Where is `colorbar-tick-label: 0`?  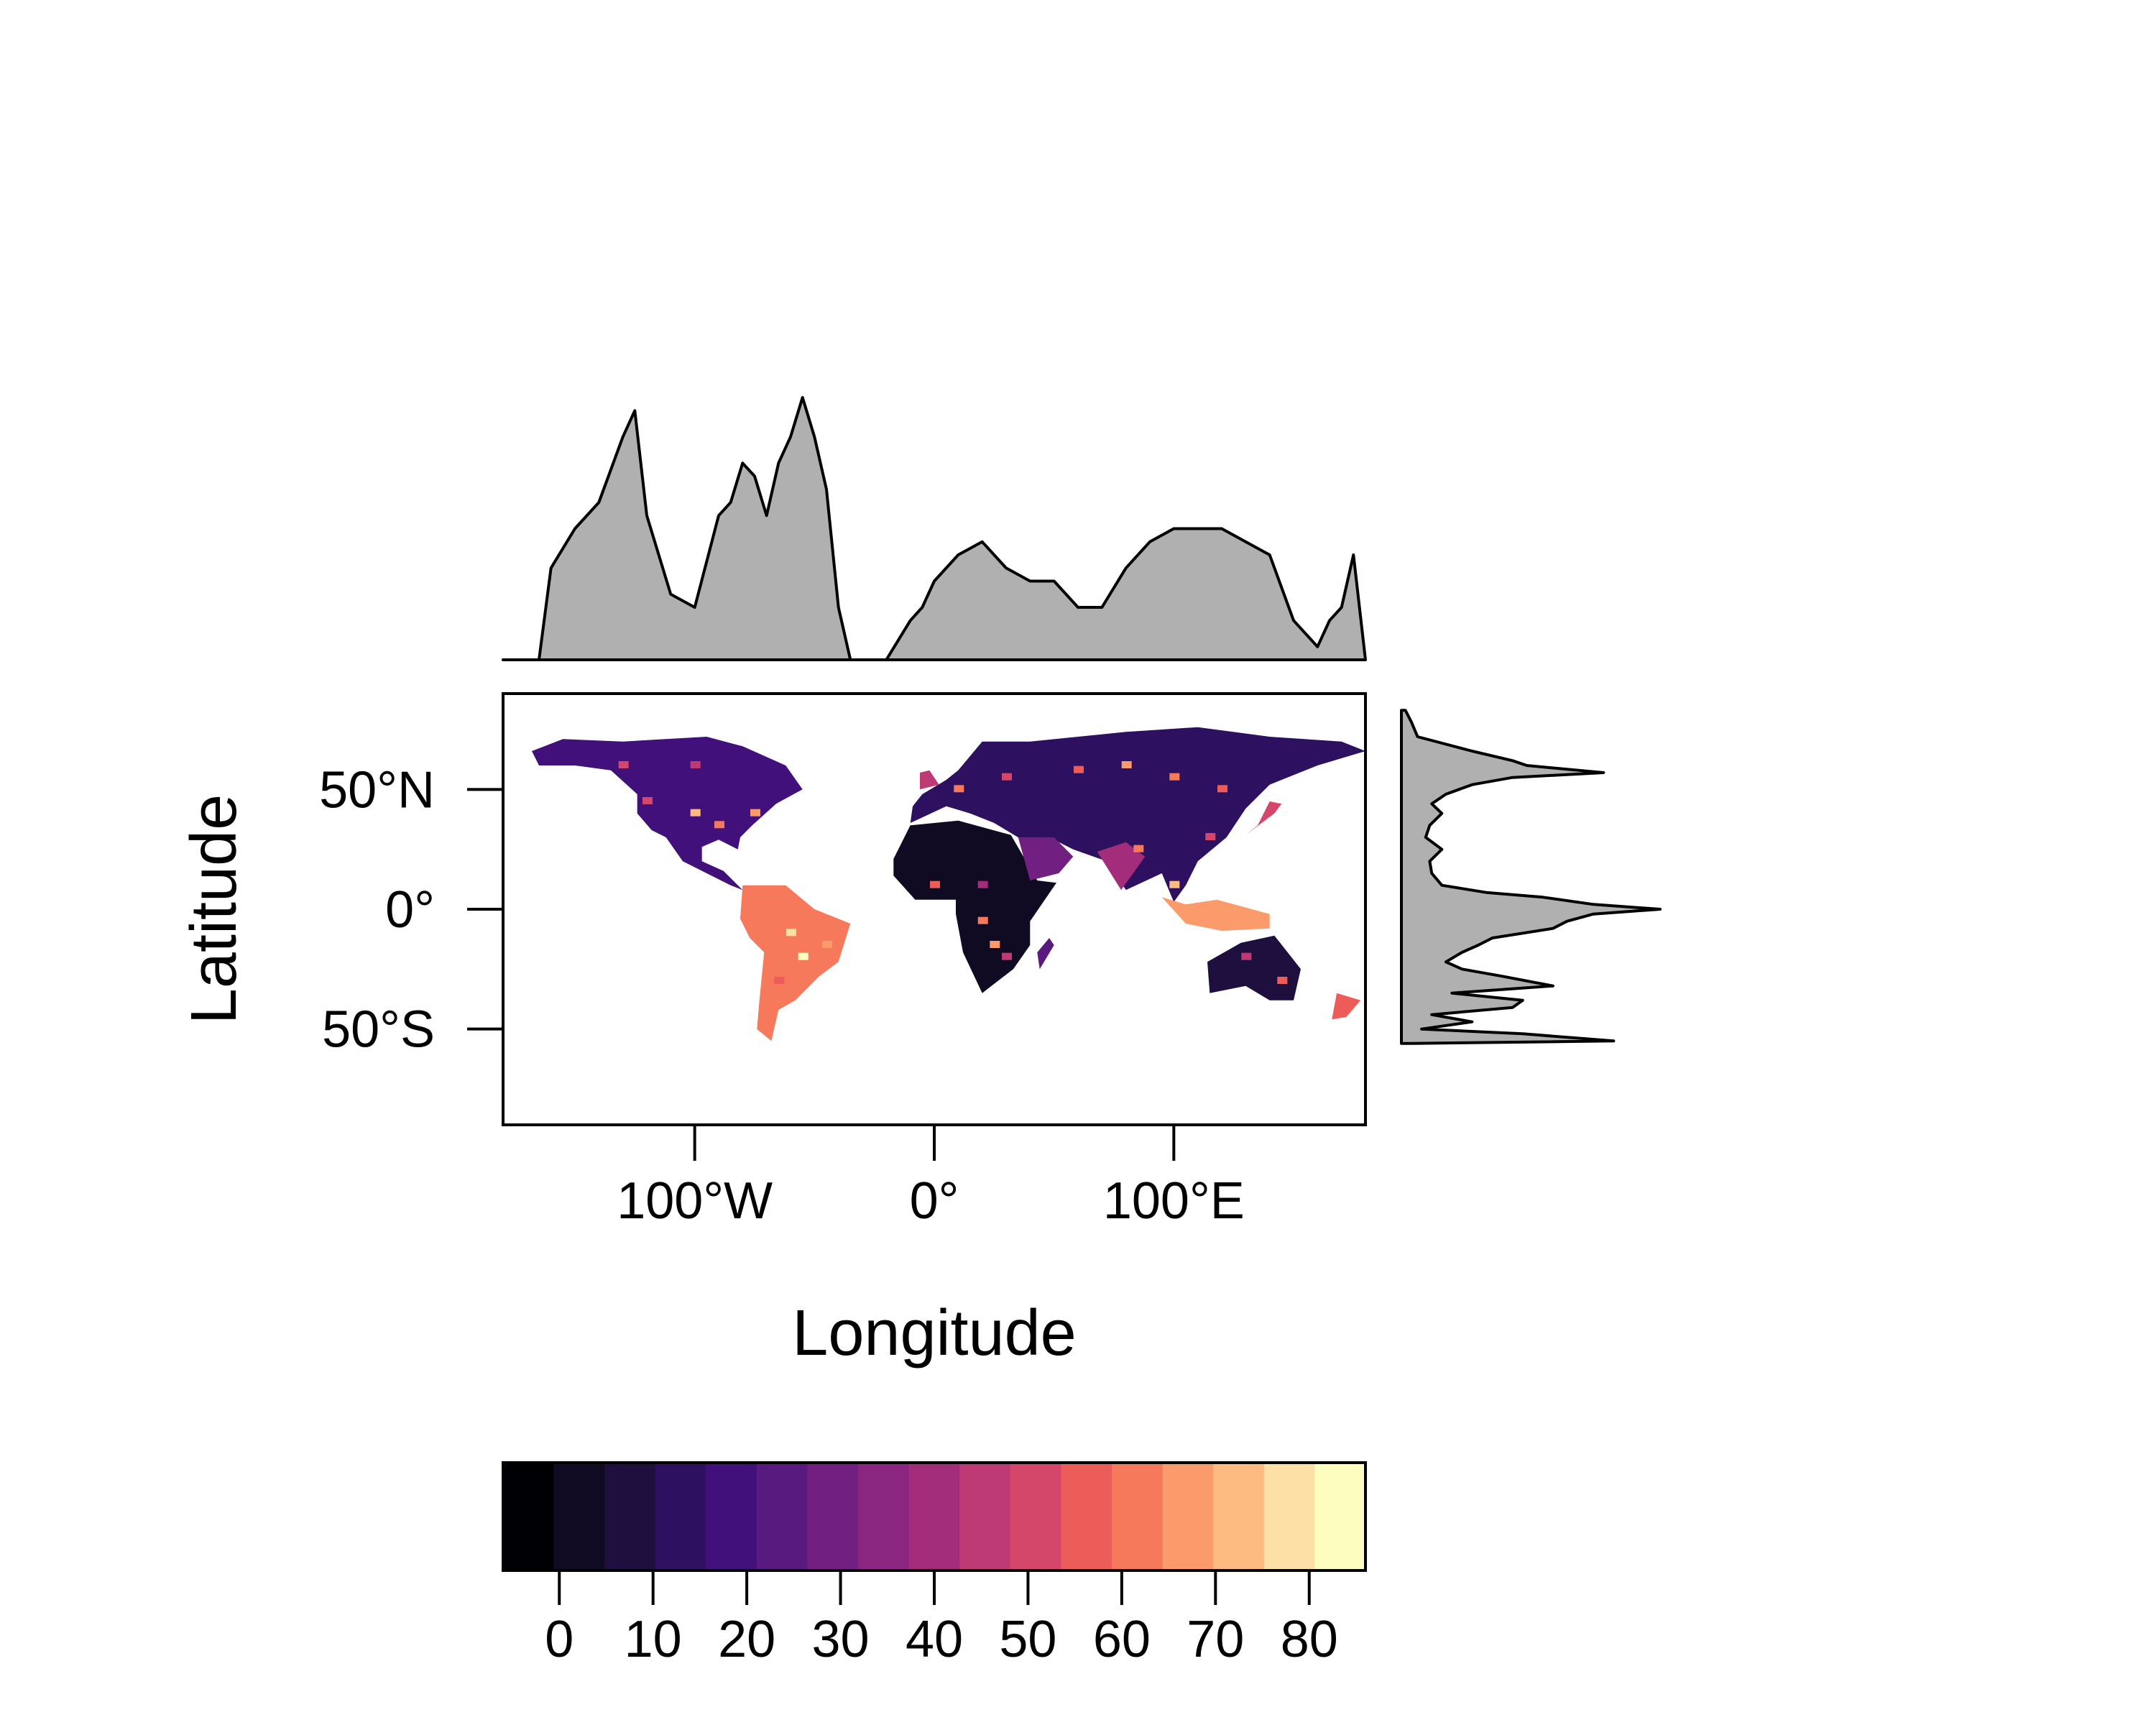 colorbar-tick-label: 0 is located at coordinates (559, 1639).